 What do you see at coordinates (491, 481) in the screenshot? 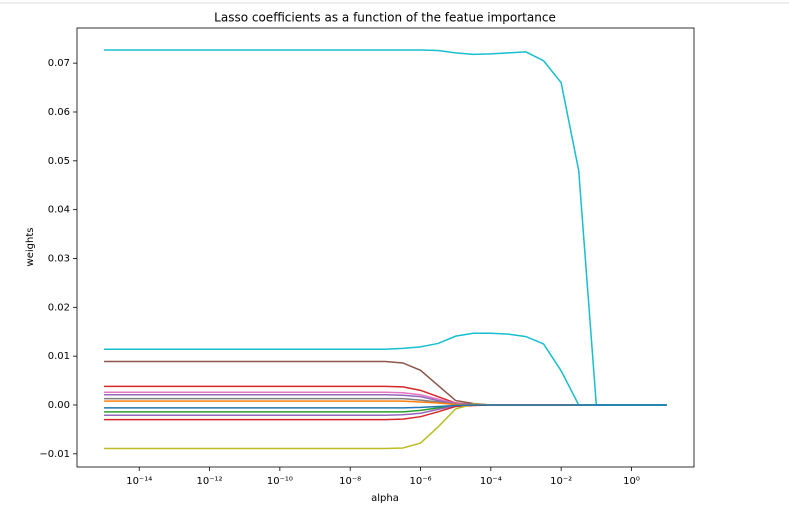
I see `x-tick-label: 10⁻⁴` at bounding box center [491, 481].